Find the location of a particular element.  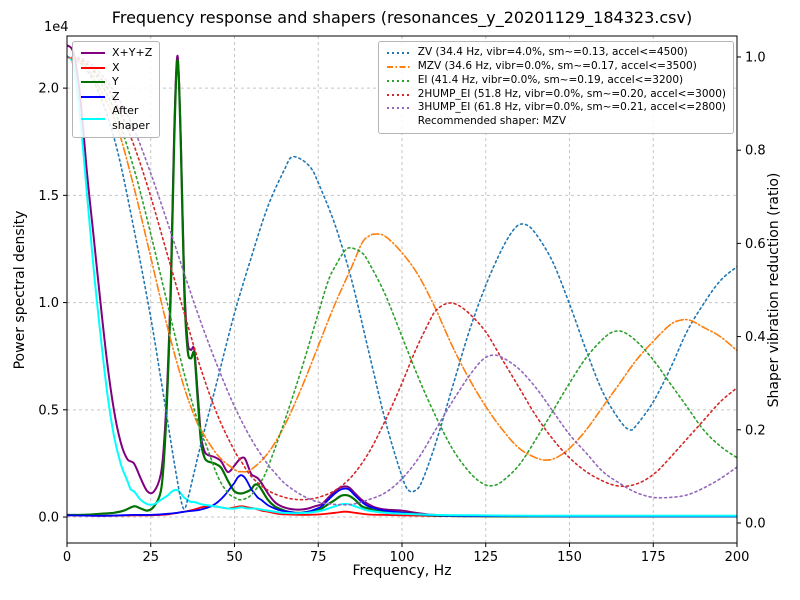

legend-entry-xyz-sum: X+Y+Z is located at coordinates (116, 53).